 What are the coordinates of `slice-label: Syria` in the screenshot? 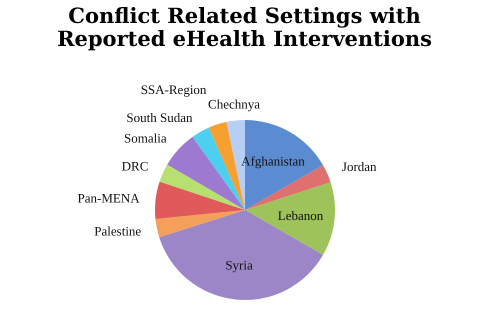 It's located at (239, 264).